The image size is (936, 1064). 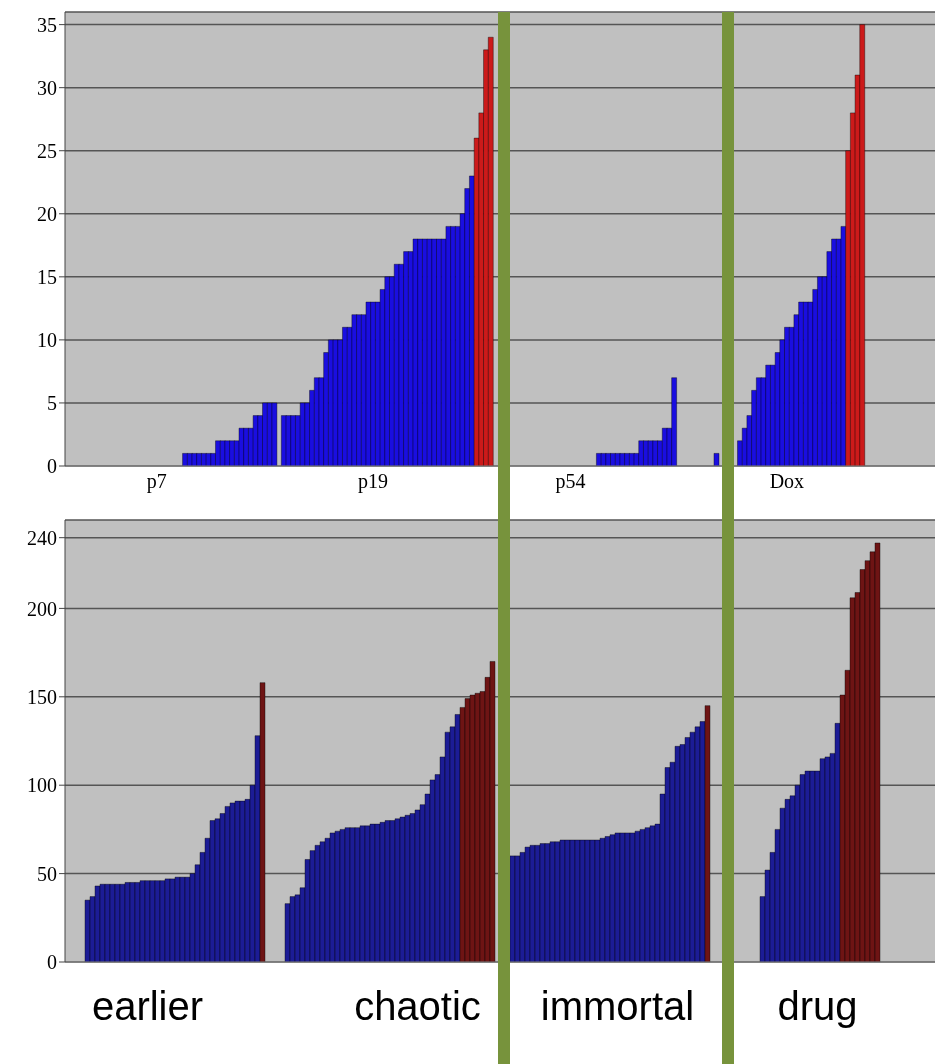 I want to click on x-tick-label: drug, so click(x=817, y=1006).